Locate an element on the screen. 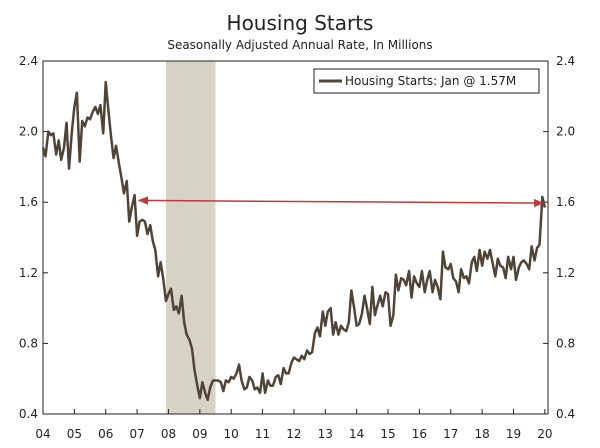 Image resolution: width=600 pixels, height=448 pixels. y-tick-label-left: 0.8 is located at coordinates (28, 343).